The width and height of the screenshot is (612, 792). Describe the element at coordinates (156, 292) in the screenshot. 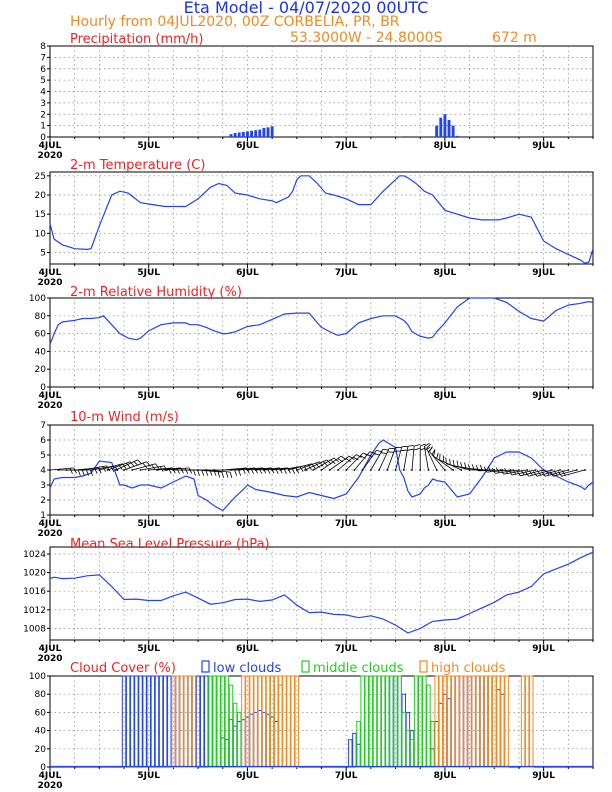

I see `panel-title: 2-m Relative Humidity (%)` at that location.